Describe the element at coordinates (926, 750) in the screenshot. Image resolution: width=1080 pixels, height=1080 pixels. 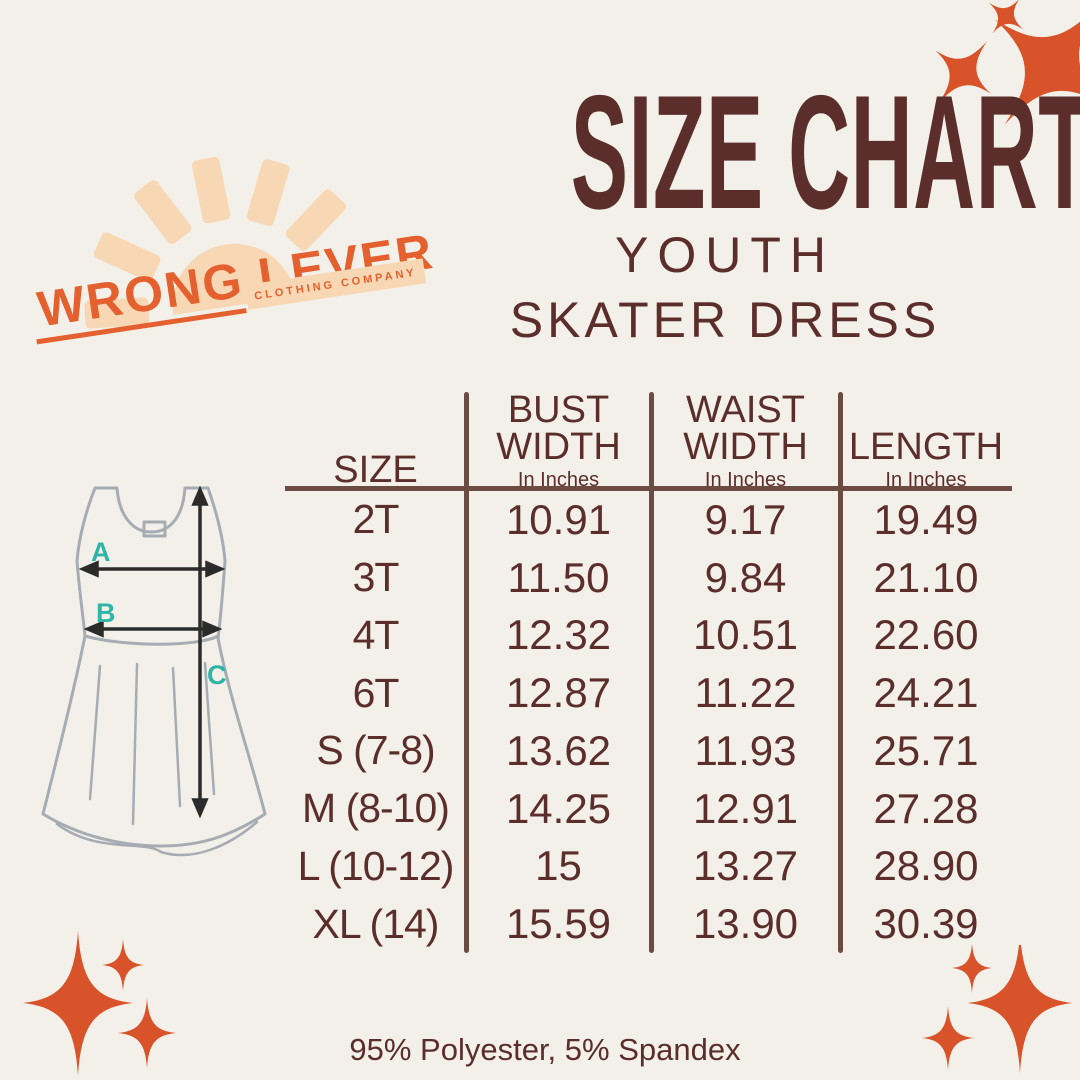
I see `length-cell: 25.71` at that location.